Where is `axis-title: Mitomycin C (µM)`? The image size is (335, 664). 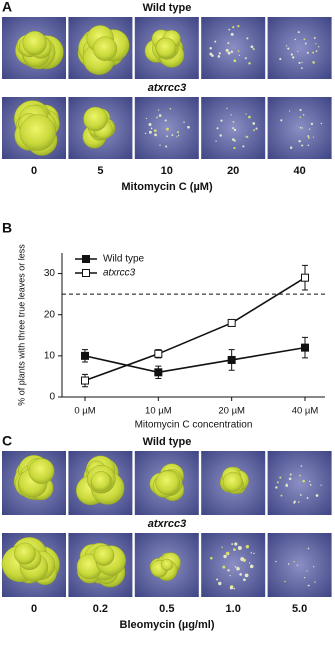 axis-title: Mitomycin C (µM) is located at coordinates (167, 187).